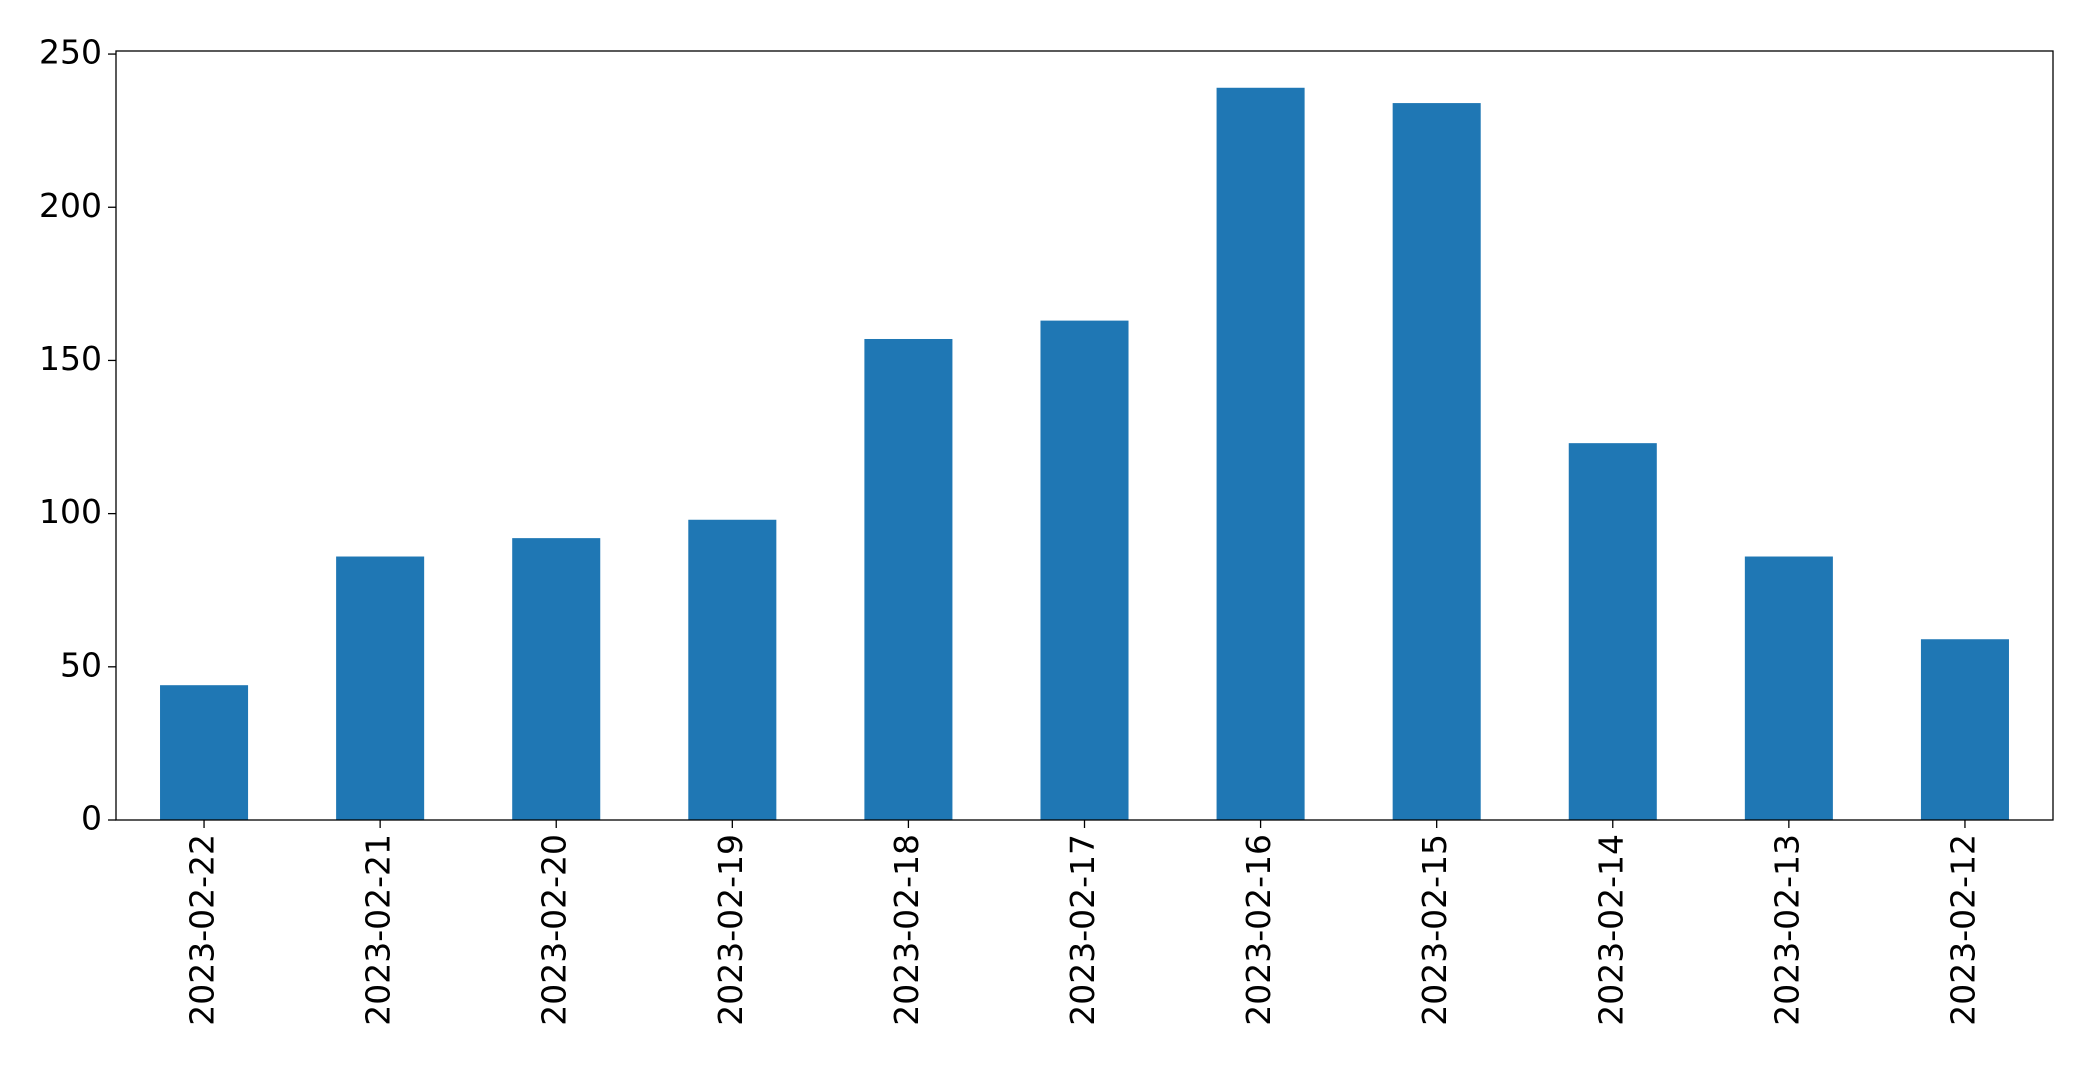 The image size is (2093, 1072). Describe the element at coordinates (202, 930) in the screenshot. I see `x-tick-label: 2023-02-22` at that location.